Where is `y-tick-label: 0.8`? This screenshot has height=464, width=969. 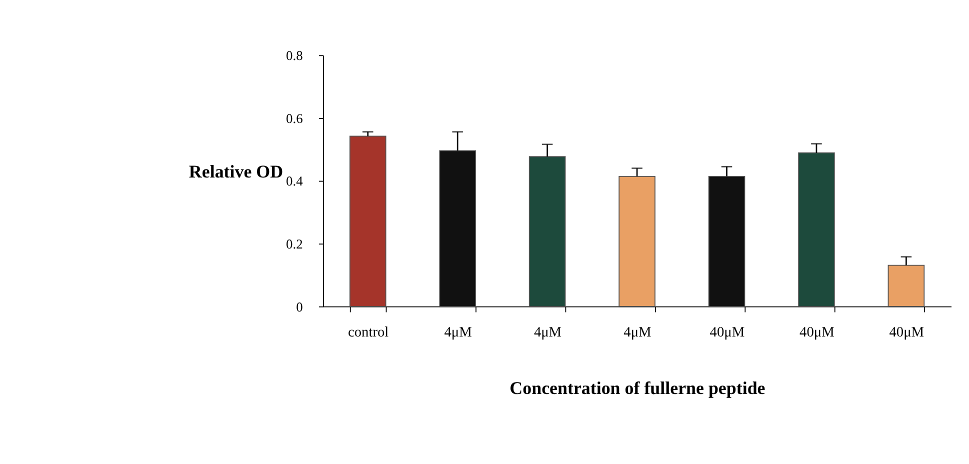
y-tick-label: 0.8 is located at coordinates (295, 56).